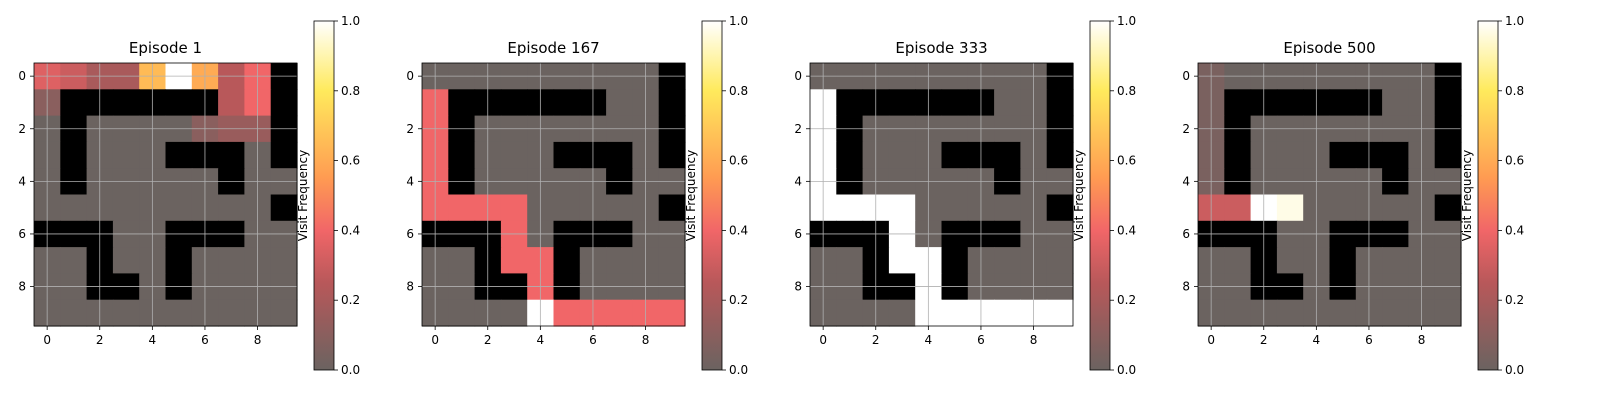 This screenshot has height=400, width=1600. Describe the element at coordinates (153, 340) in the screenshot. I see `x-tick-label: 4` at that location.